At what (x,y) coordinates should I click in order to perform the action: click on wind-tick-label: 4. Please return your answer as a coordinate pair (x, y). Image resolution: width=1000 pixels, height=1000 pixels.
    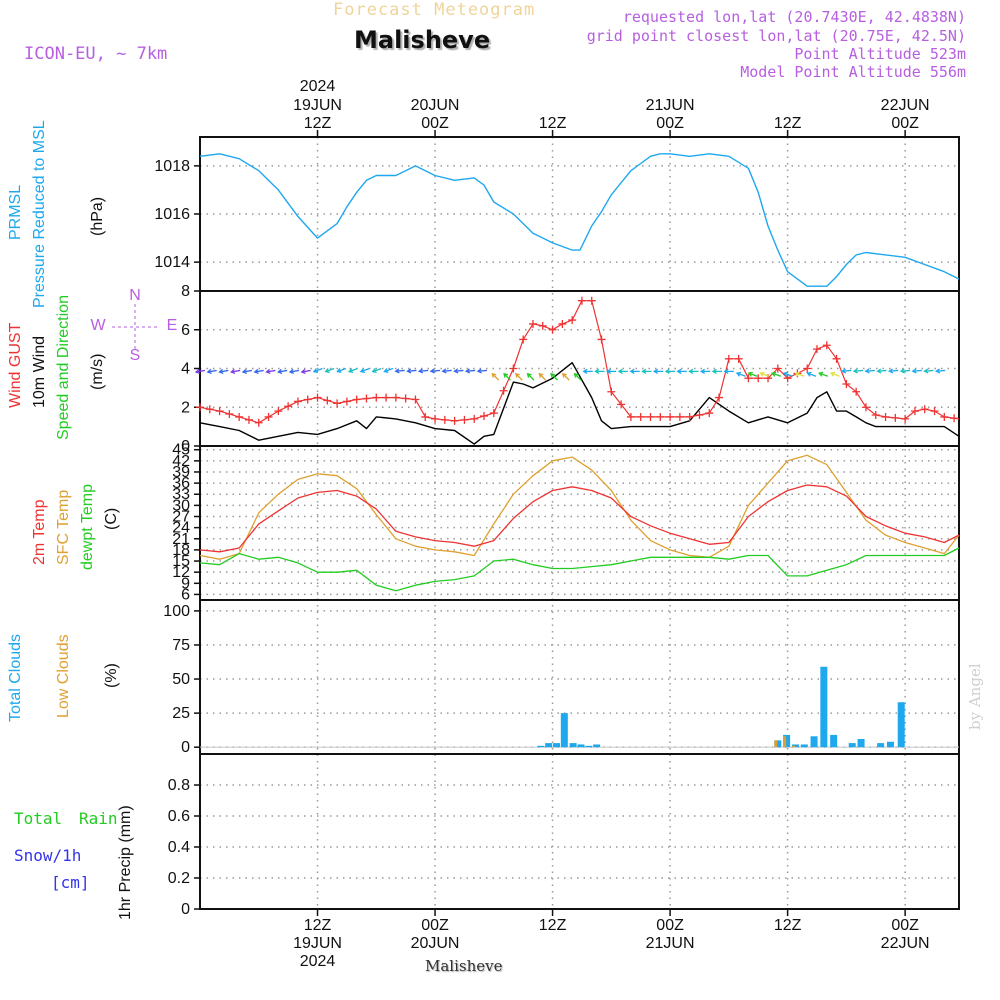
    Looking at the image, I should click on (185, 369).